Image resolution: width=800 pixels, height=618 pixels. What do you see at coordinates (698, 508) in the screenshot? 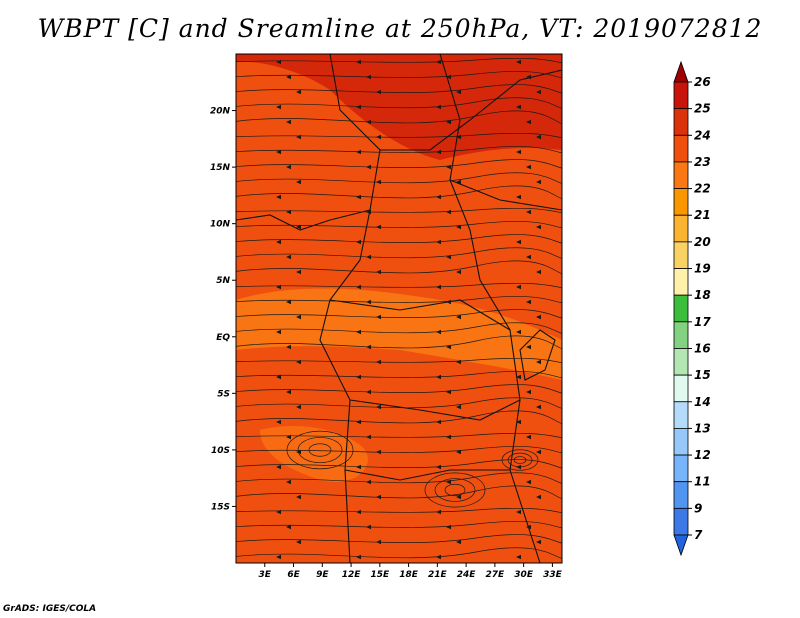
I see `colorbar-label: 9` at bounding box center [698, 508].